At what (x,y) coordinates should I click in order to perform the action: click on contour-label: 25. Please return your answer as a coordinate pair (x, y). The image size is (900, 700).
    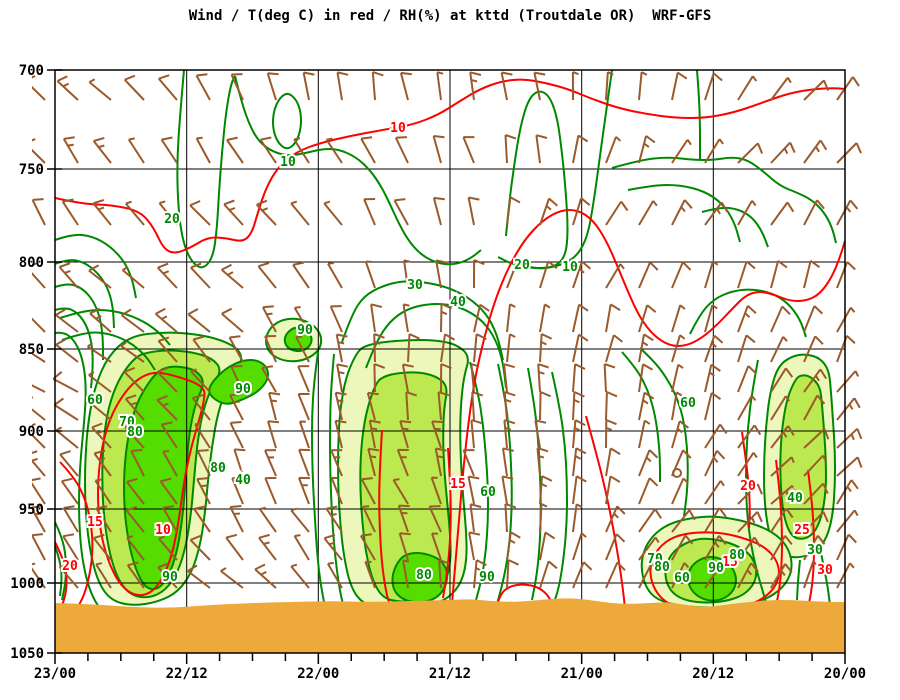
    Looking at the image, I should click on (802, 530).